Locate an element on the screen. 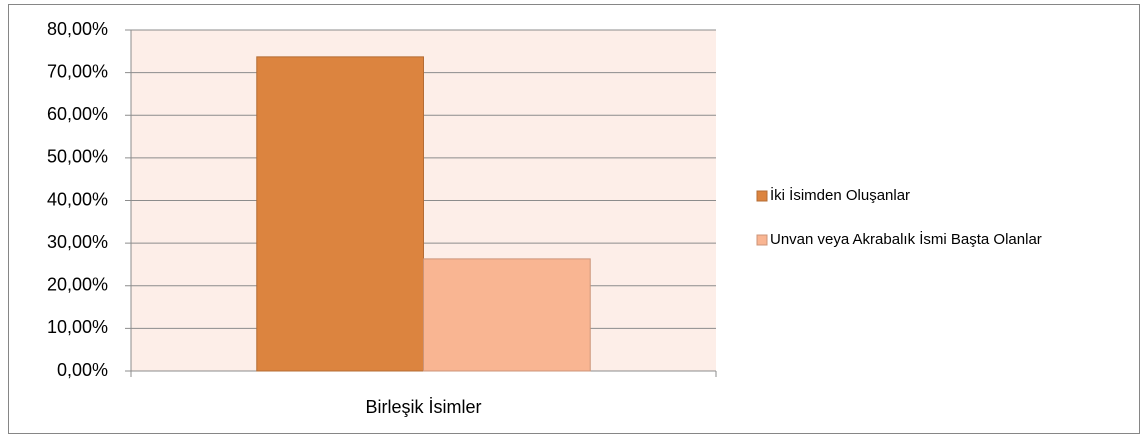 This screenshot has width=1148, height=439. y-tick-label: 50,00% is located at coordinates (77, 157).